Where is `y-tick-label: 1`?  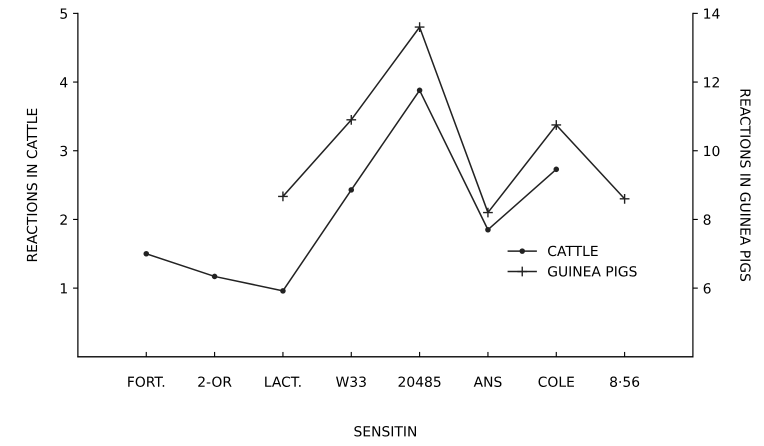
y-tick-label: 1 is located at coordinates (63, 288).